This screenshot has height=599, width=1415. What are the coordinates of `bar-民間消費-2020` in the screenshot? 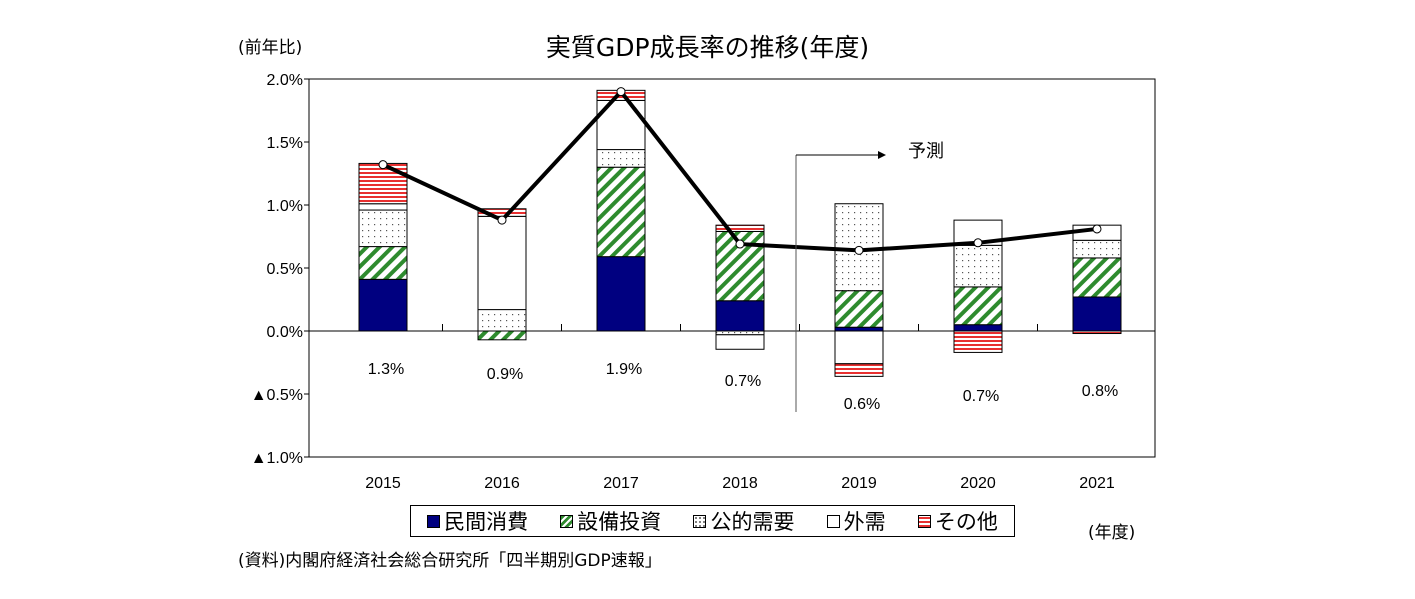 It's located at (978, 328).